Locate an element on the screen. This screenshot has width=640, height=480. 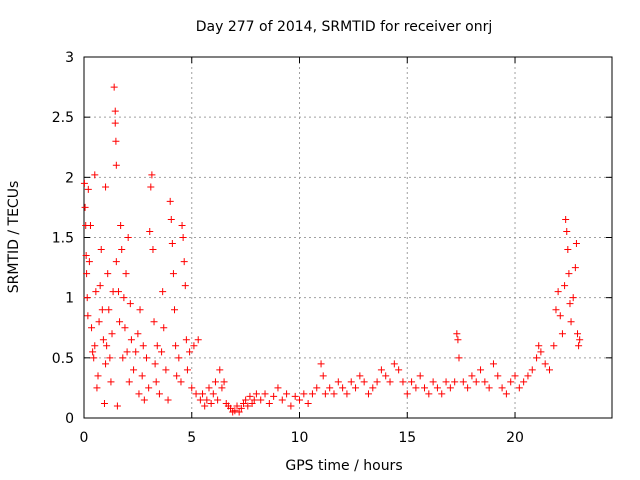
x-tick-label: 5 is located at coordinates (191, 438).